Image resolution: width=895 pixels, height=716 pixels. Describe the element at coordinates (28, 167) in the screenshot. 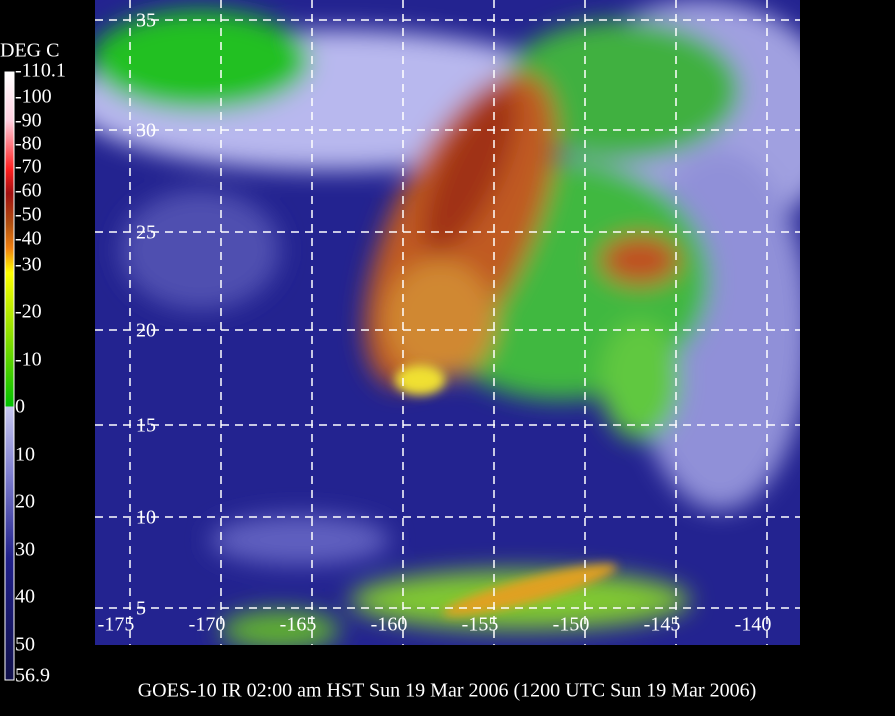

I see `scale-label: -70` at that location.